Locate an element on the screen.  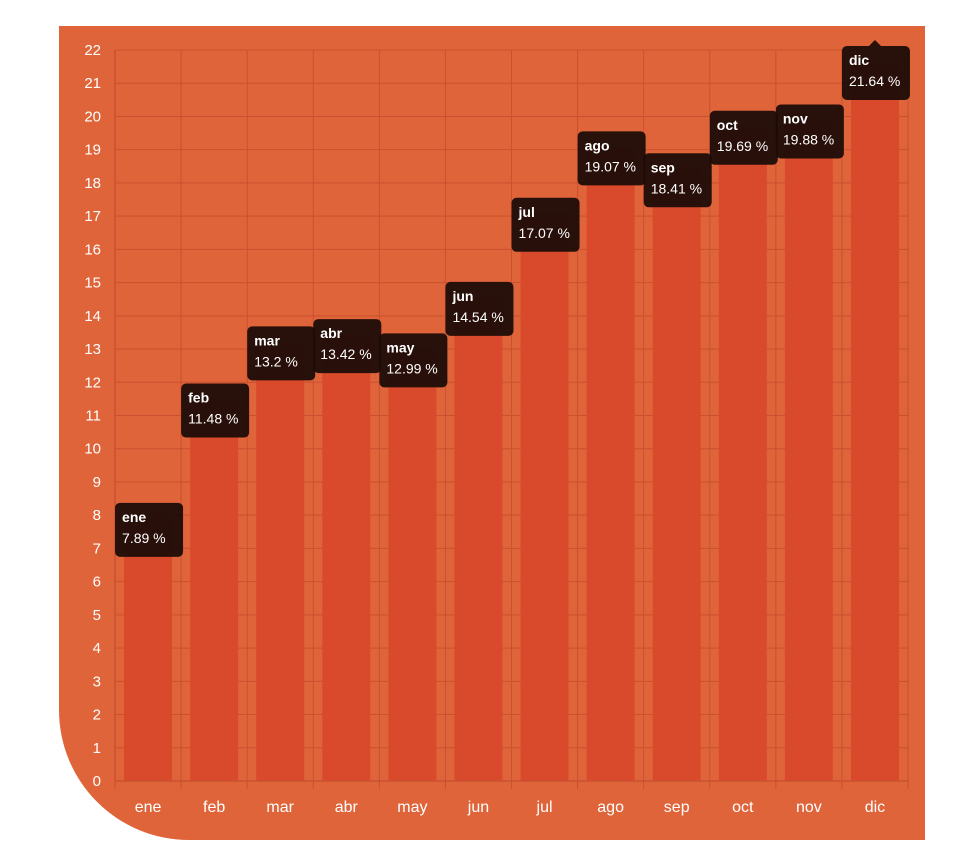
data-label: 19.07 % is located at coordinates (610, 166).